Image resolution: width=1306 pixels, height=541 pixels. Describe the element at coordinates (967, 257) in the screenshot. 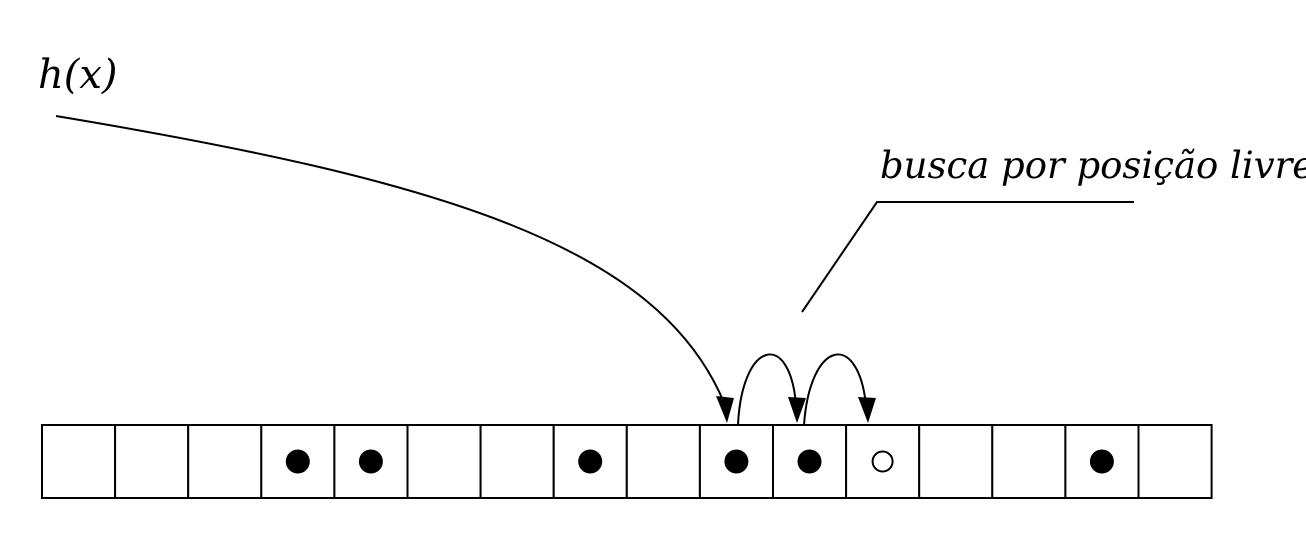

I see `annotation-leader-line` at that location.